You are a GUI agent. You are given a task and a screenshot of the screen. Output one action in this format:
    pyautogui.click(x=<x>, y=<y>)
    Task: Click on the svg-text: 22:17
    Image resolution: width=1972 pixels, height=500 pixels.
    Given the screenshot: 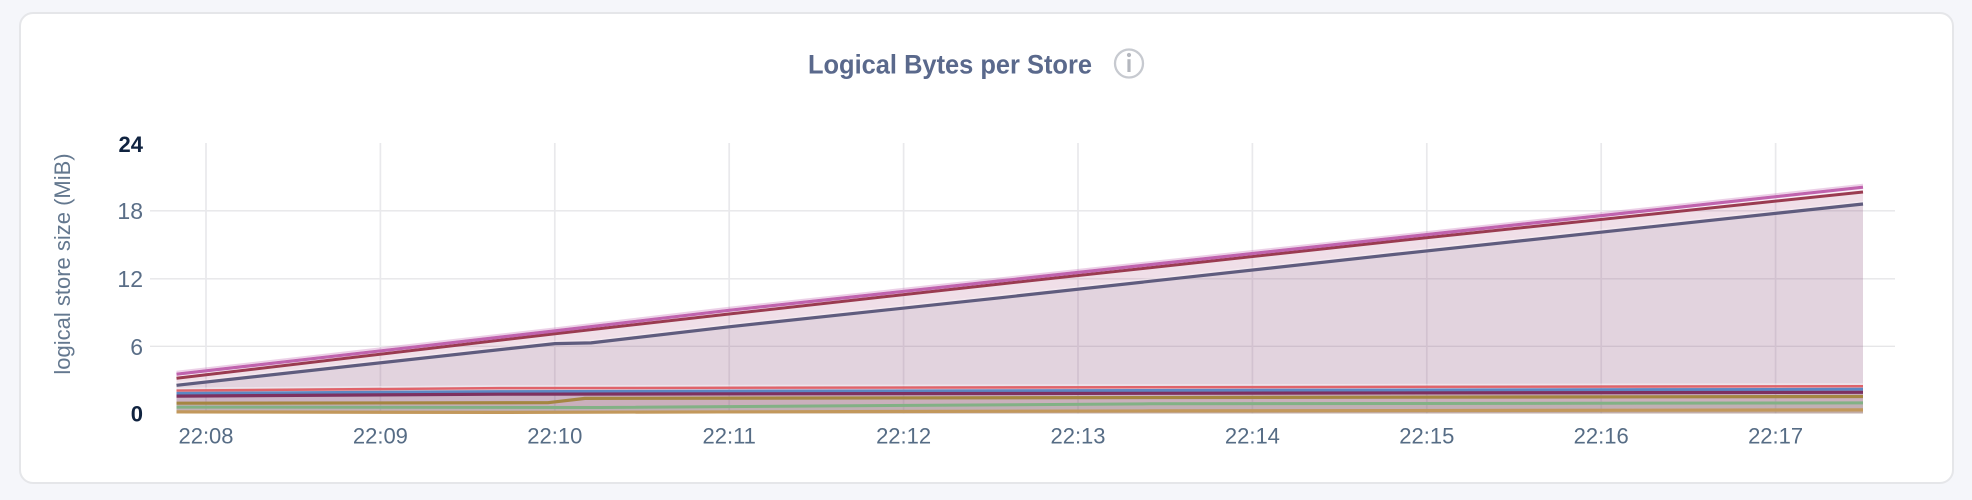 What is the action you would take?
    pyautogui.click(x=1775, y=436)
    